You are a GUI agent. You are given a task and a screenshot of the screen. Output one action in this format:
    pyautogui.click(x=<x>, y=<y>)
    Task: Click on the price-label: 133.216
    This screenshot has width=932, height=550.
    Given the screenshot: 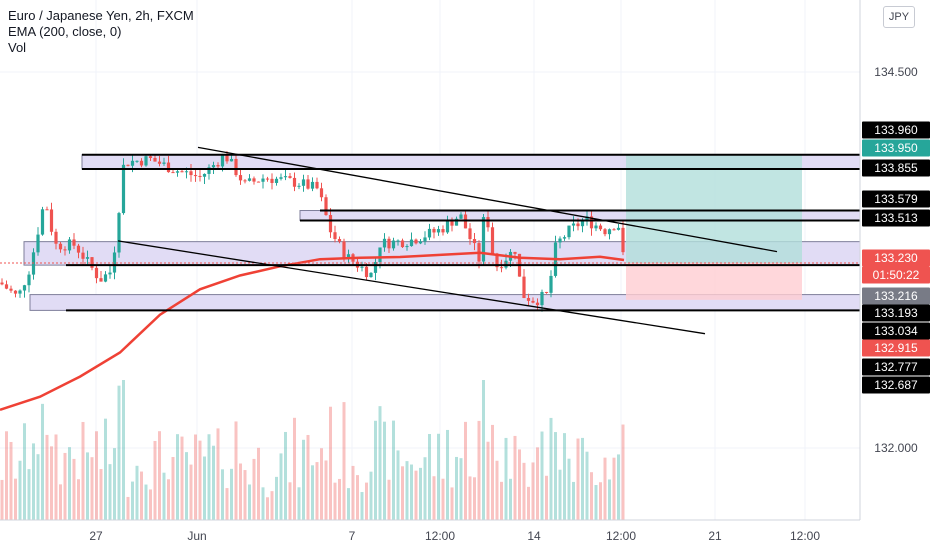 What is the action you would take?
    pyautogui.click(x=896, y=296)
    